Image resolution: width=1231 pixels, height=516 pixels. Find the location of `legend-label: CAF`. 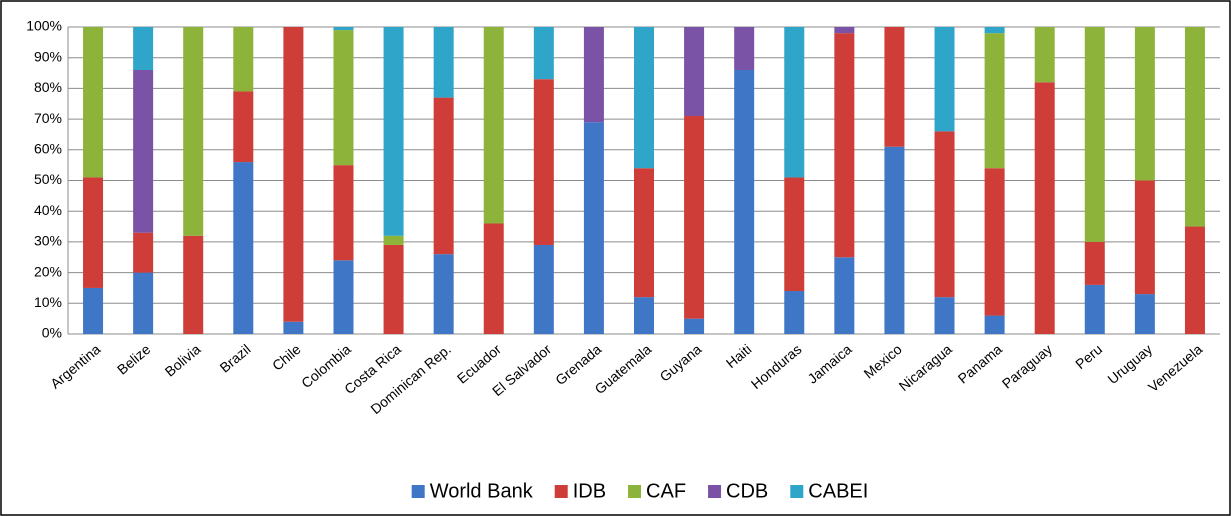

legend-label: CAF is located at coordinates (666, 491).